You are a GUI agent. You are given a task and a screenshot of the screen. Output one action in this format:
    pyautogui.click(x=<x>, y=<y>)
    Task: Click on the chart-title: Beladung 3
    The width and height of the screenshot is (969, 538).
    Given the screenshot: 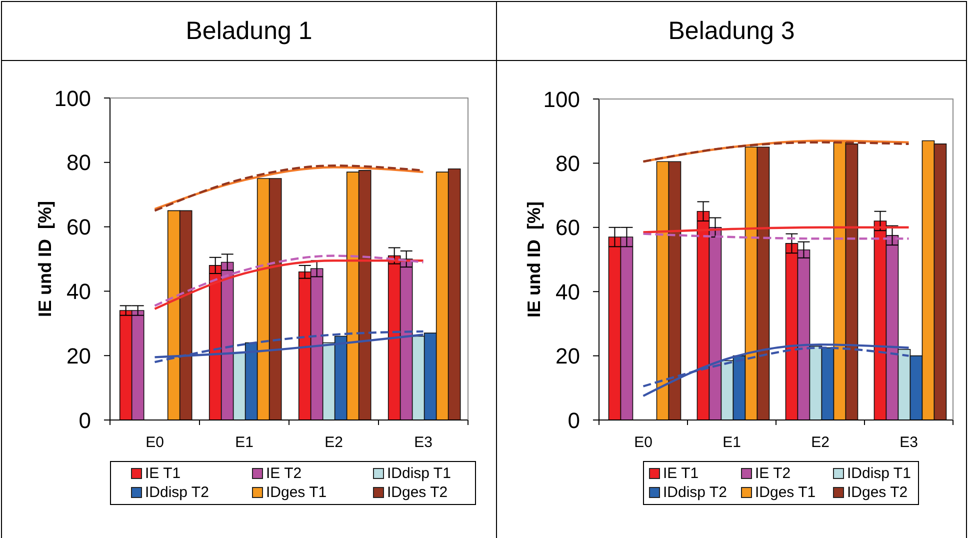 What is the action you would take?
    pyautogui.click(x=731, y=31)
    